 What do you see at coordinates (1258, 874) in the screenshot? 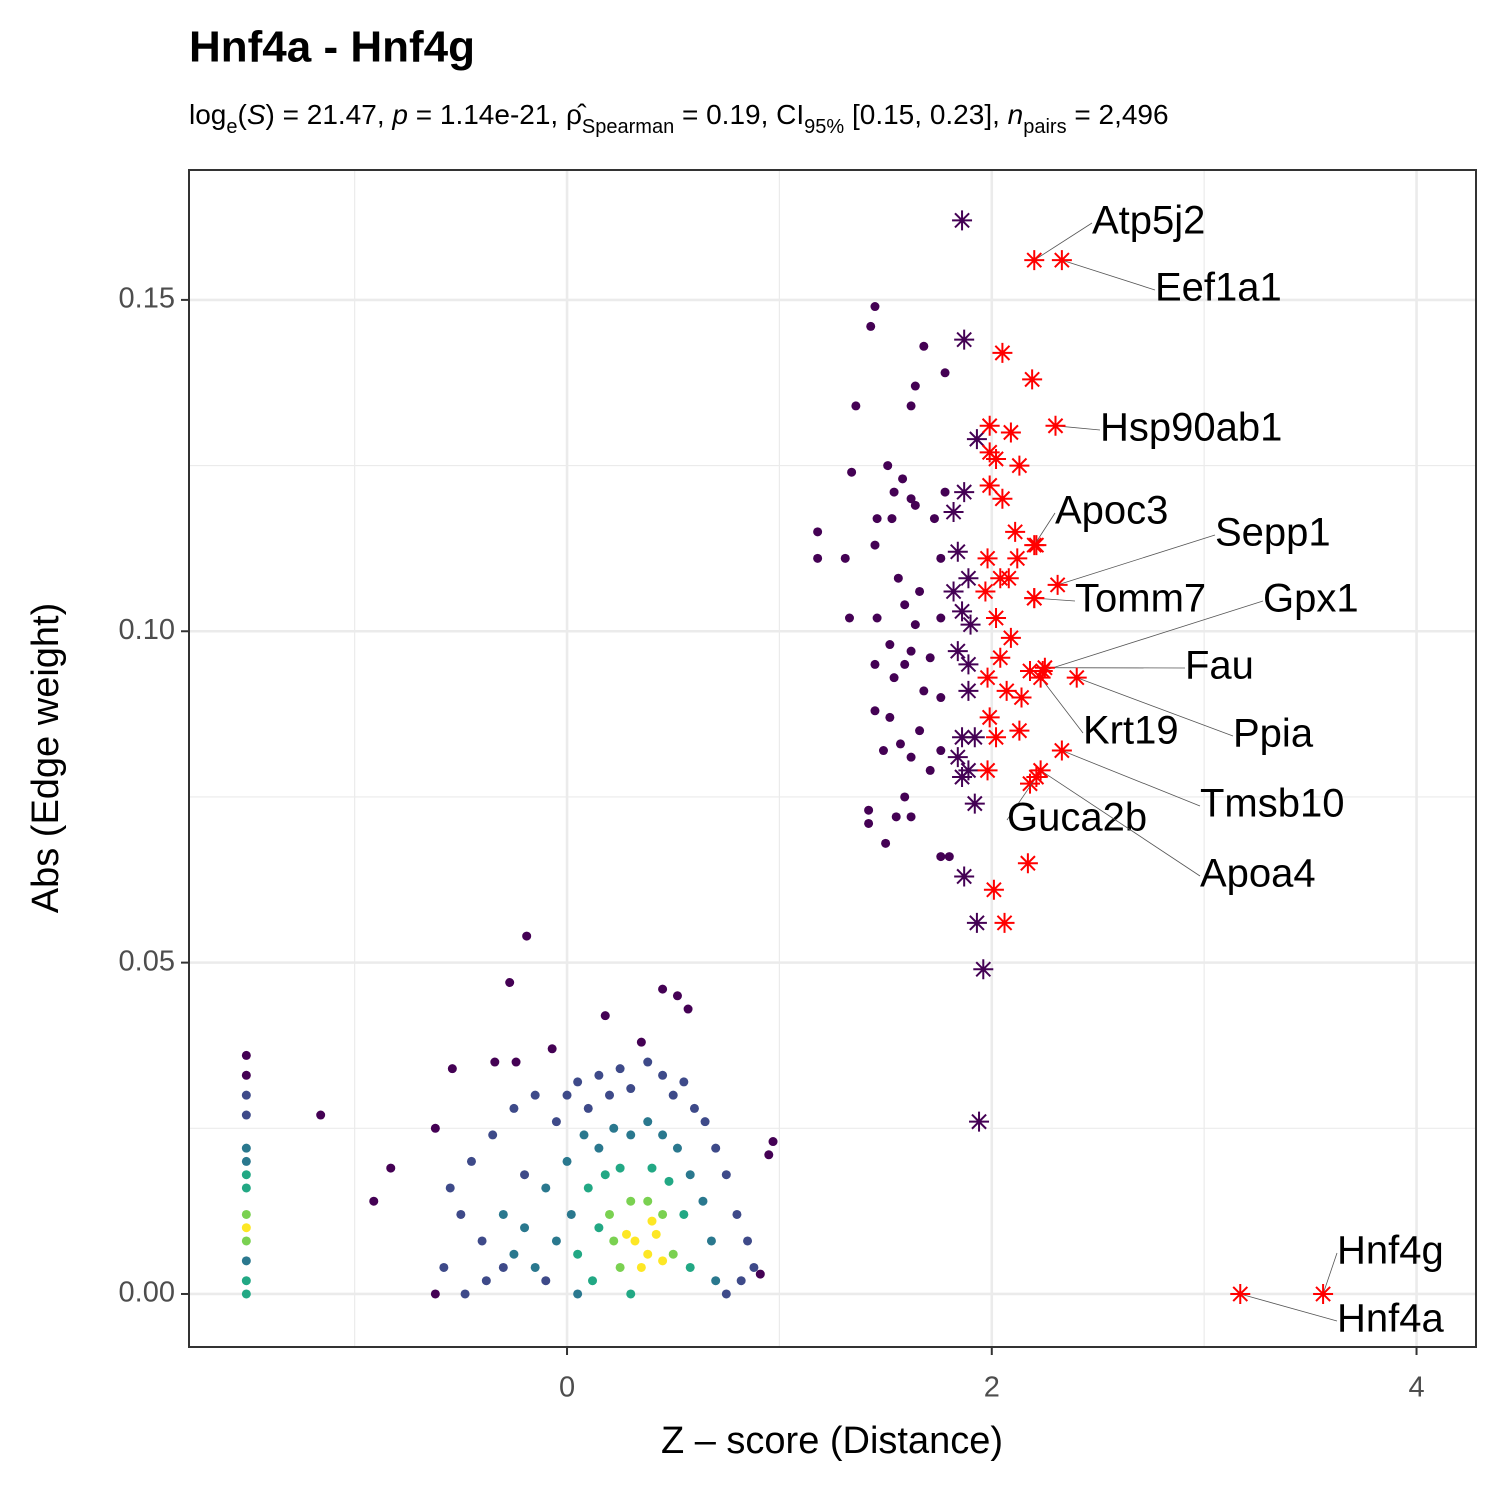
I see `annotation-label: Apoa4` at bounding box center [1258, 874].